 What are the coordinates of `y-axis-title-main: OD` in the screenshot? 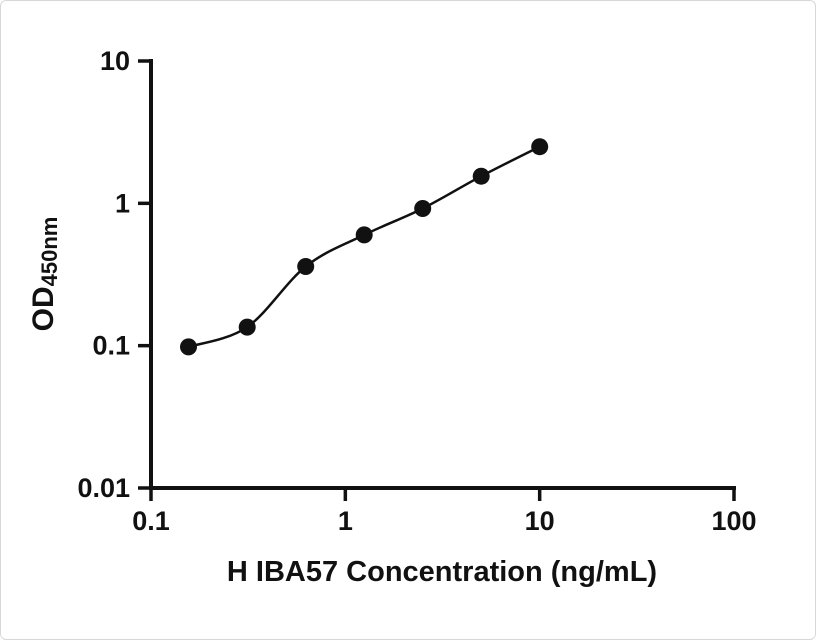 It's located at (43, 308).